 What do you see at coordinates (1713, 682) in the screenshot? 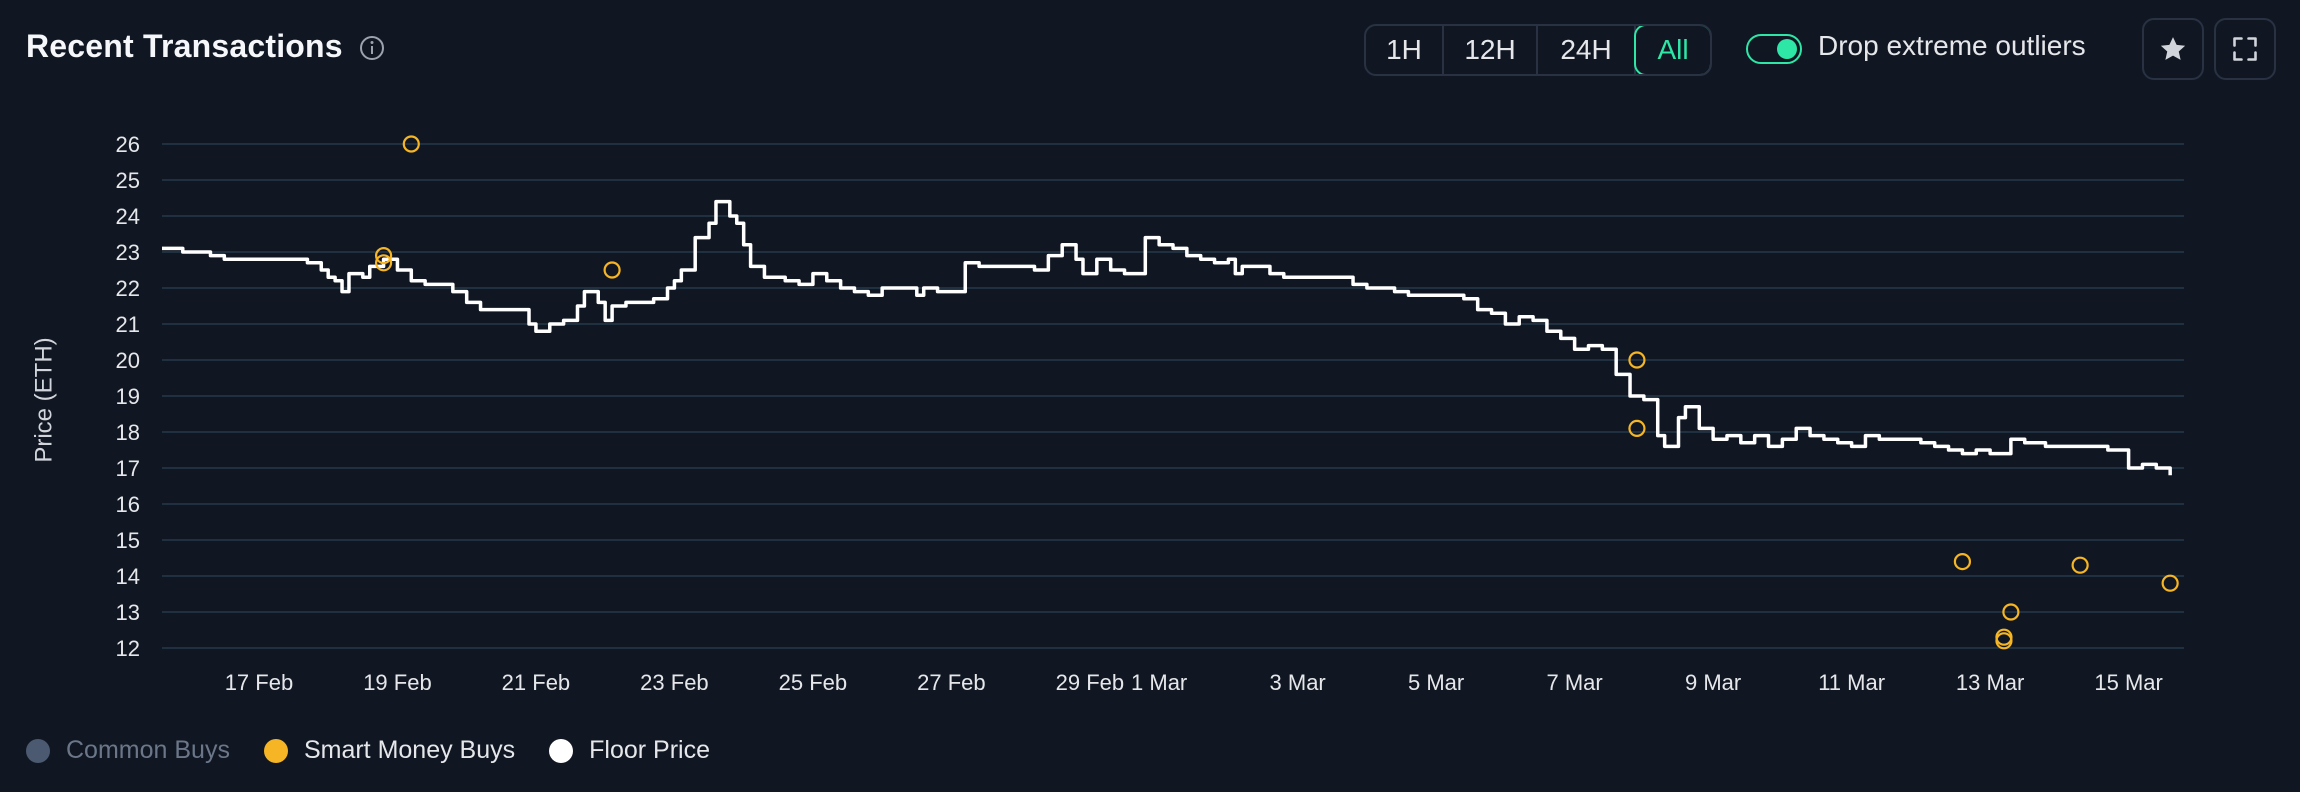
I see `x-tick-label: 9 Mar` at bounding box center [1713, 682].